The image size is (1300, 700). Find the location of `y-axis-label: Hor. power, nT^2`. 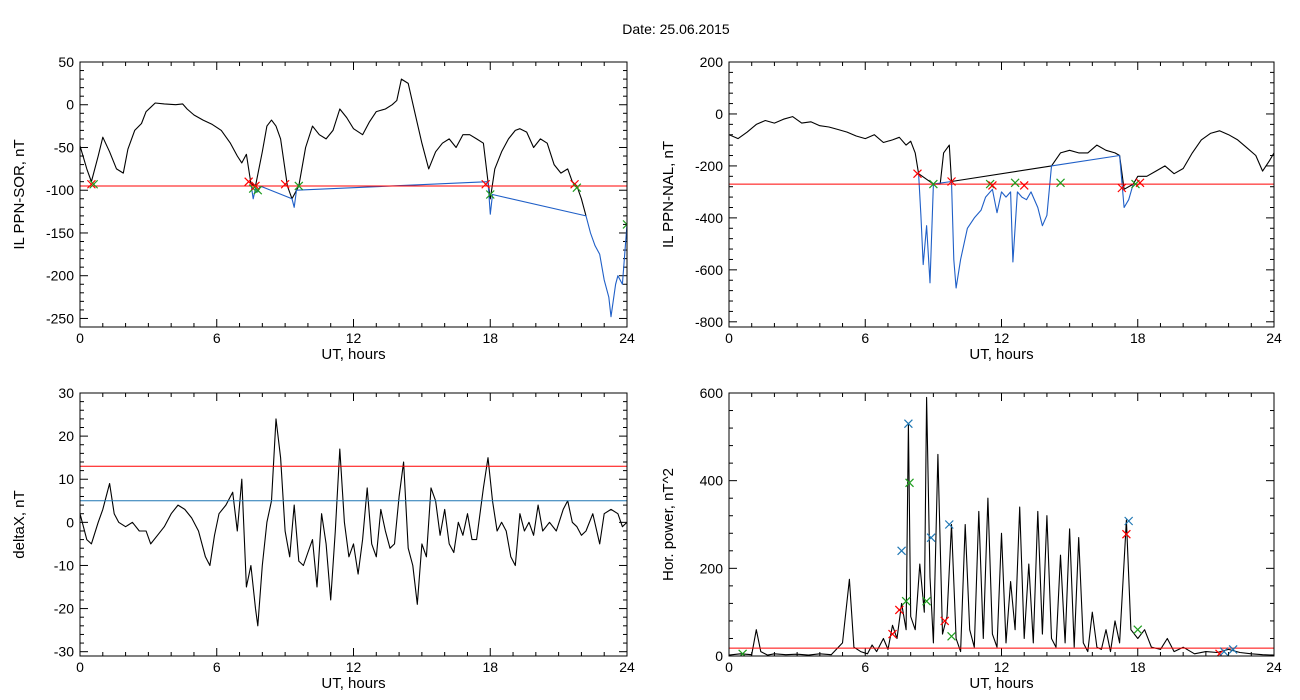

y-axis-label: Hor. power, nT^2 is located at coordinates (668, 524).